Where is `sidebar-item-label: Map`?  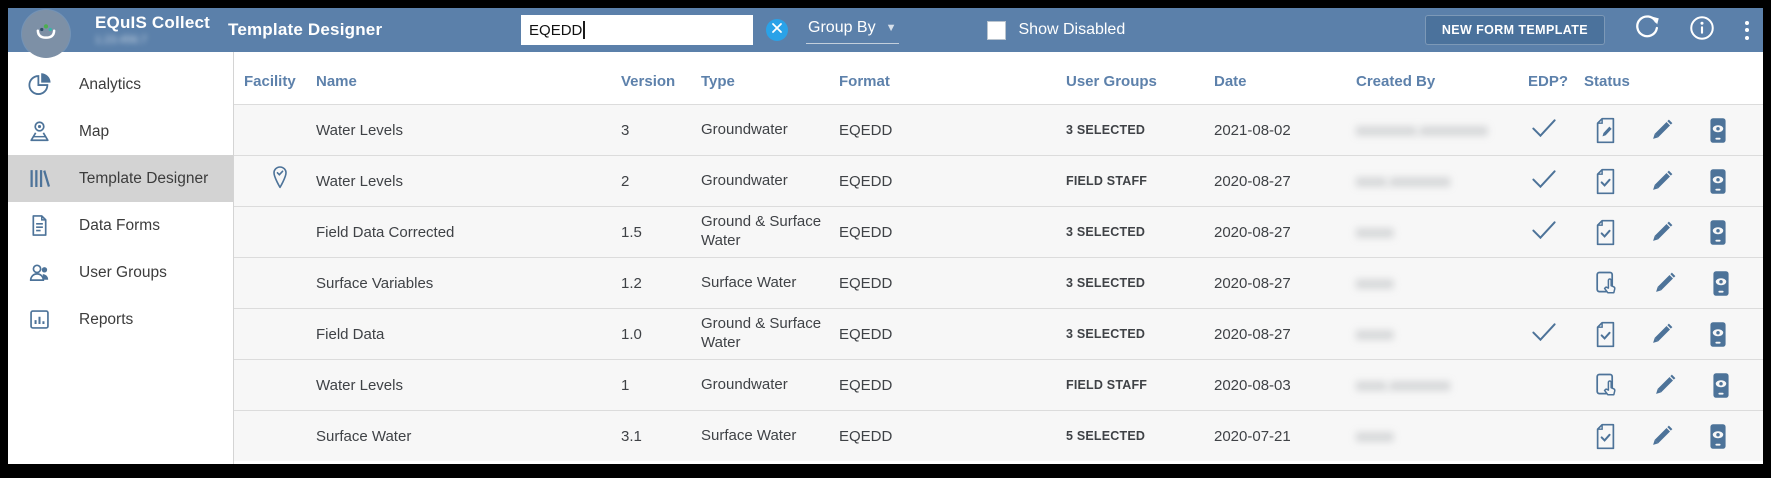 sidebar-item-label: Map is located at coordinates (94, 131).